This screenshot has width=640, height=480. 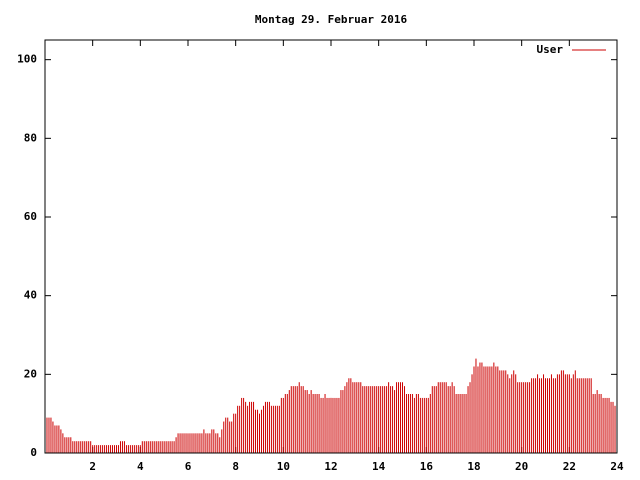 What do you see at coordinates (617, 466) in the screenshot?
I see `x-tick-label: 24` at bounding box center [617, 466].